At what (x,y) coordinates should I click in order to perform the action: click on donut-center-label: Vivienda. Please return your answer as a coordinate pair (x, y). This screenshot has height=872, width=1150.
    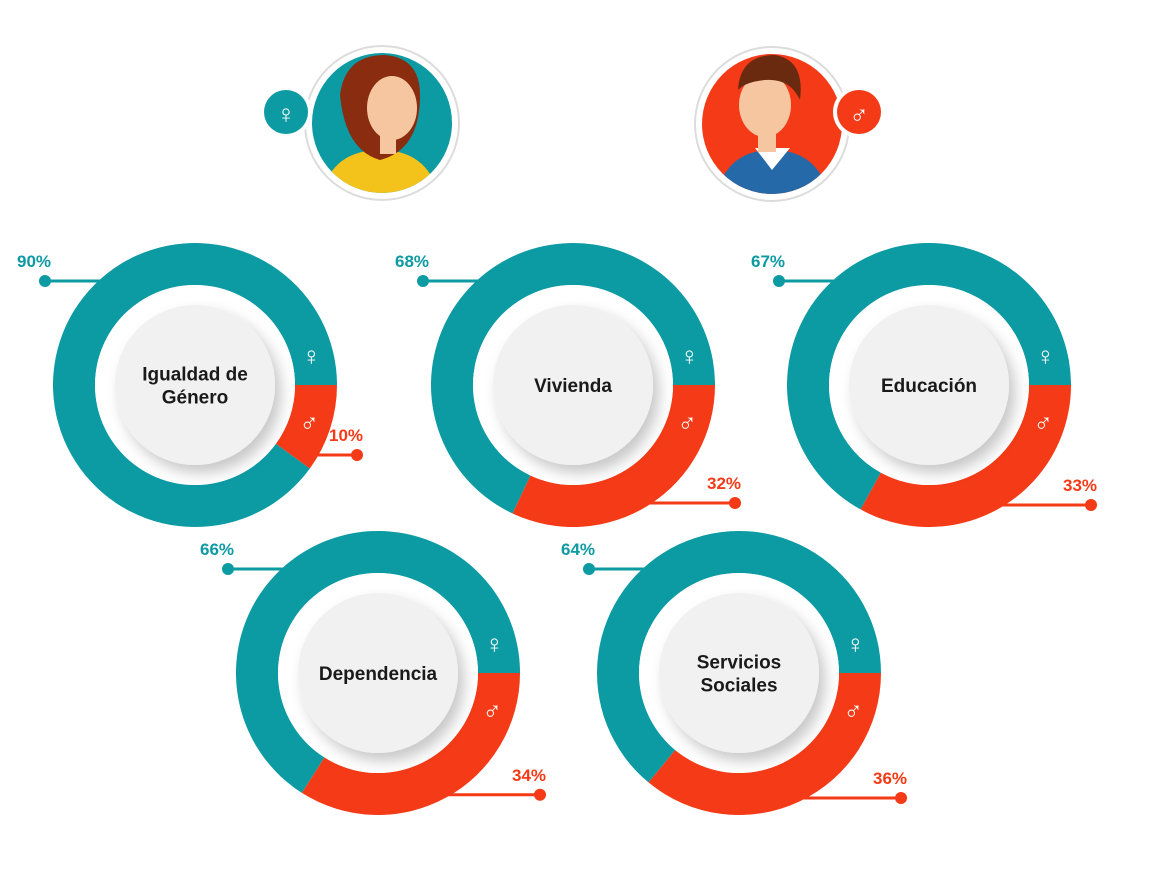
    Looking at the image, I should click on (573, 386).